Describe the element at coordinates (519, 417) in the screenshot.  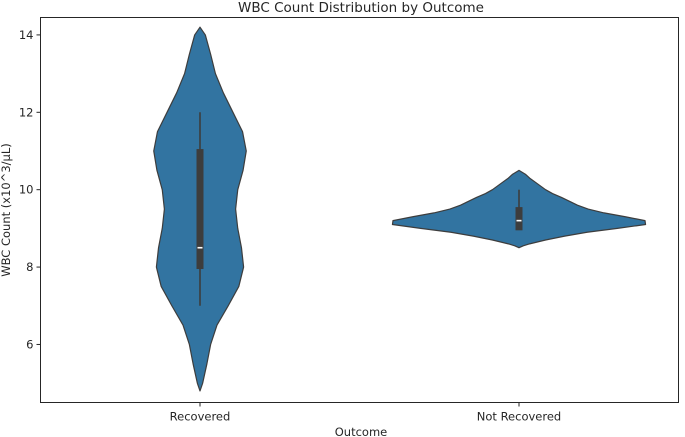
I see `x-tick-label: Not Recovered` at that location.